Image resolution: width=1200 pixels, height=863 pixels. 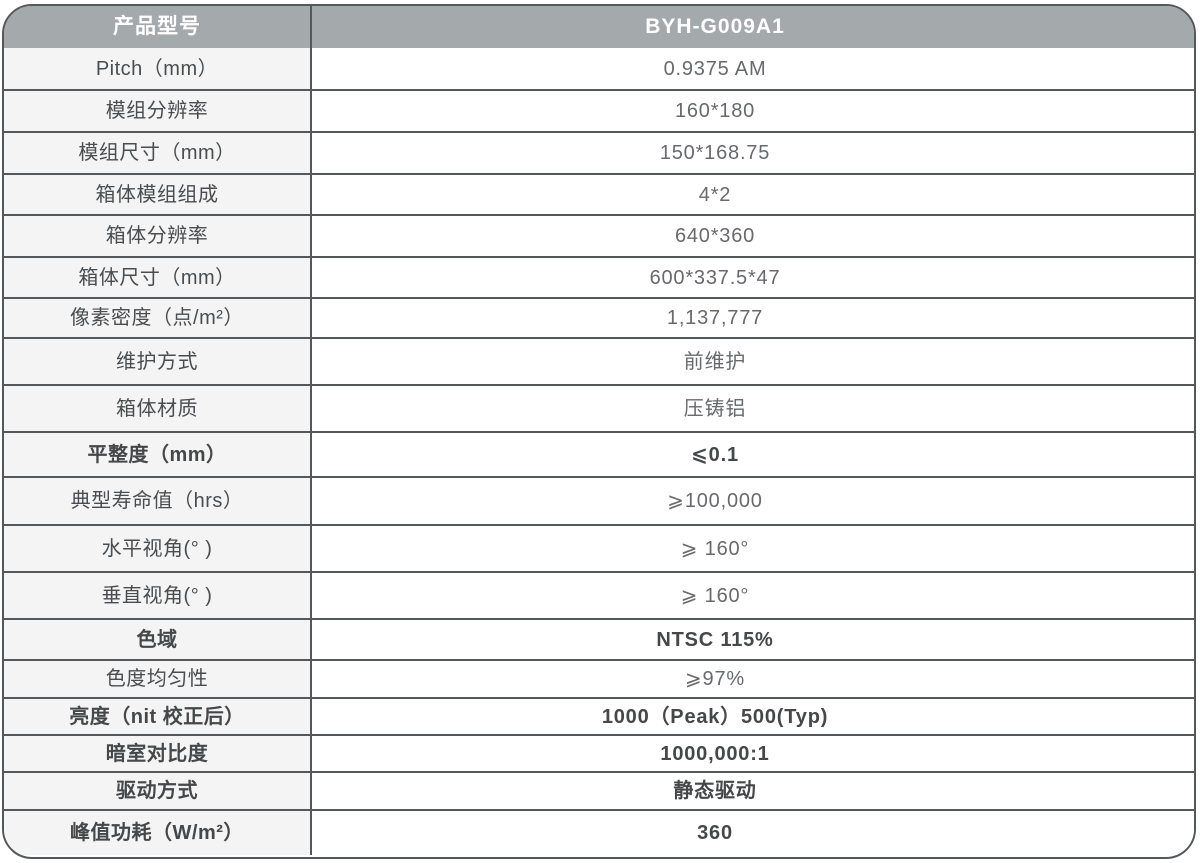 I want to click on spec-row: 色域 NTSC 115%, so click(x=599, y=638).